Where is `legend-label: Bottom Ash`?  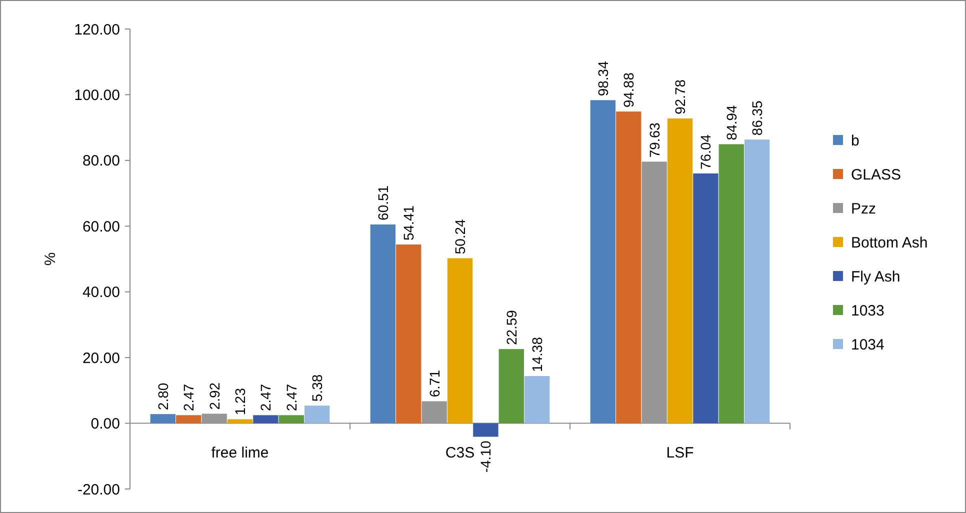
legend-label: Bottom Ash is located at coordinates (889, 243).